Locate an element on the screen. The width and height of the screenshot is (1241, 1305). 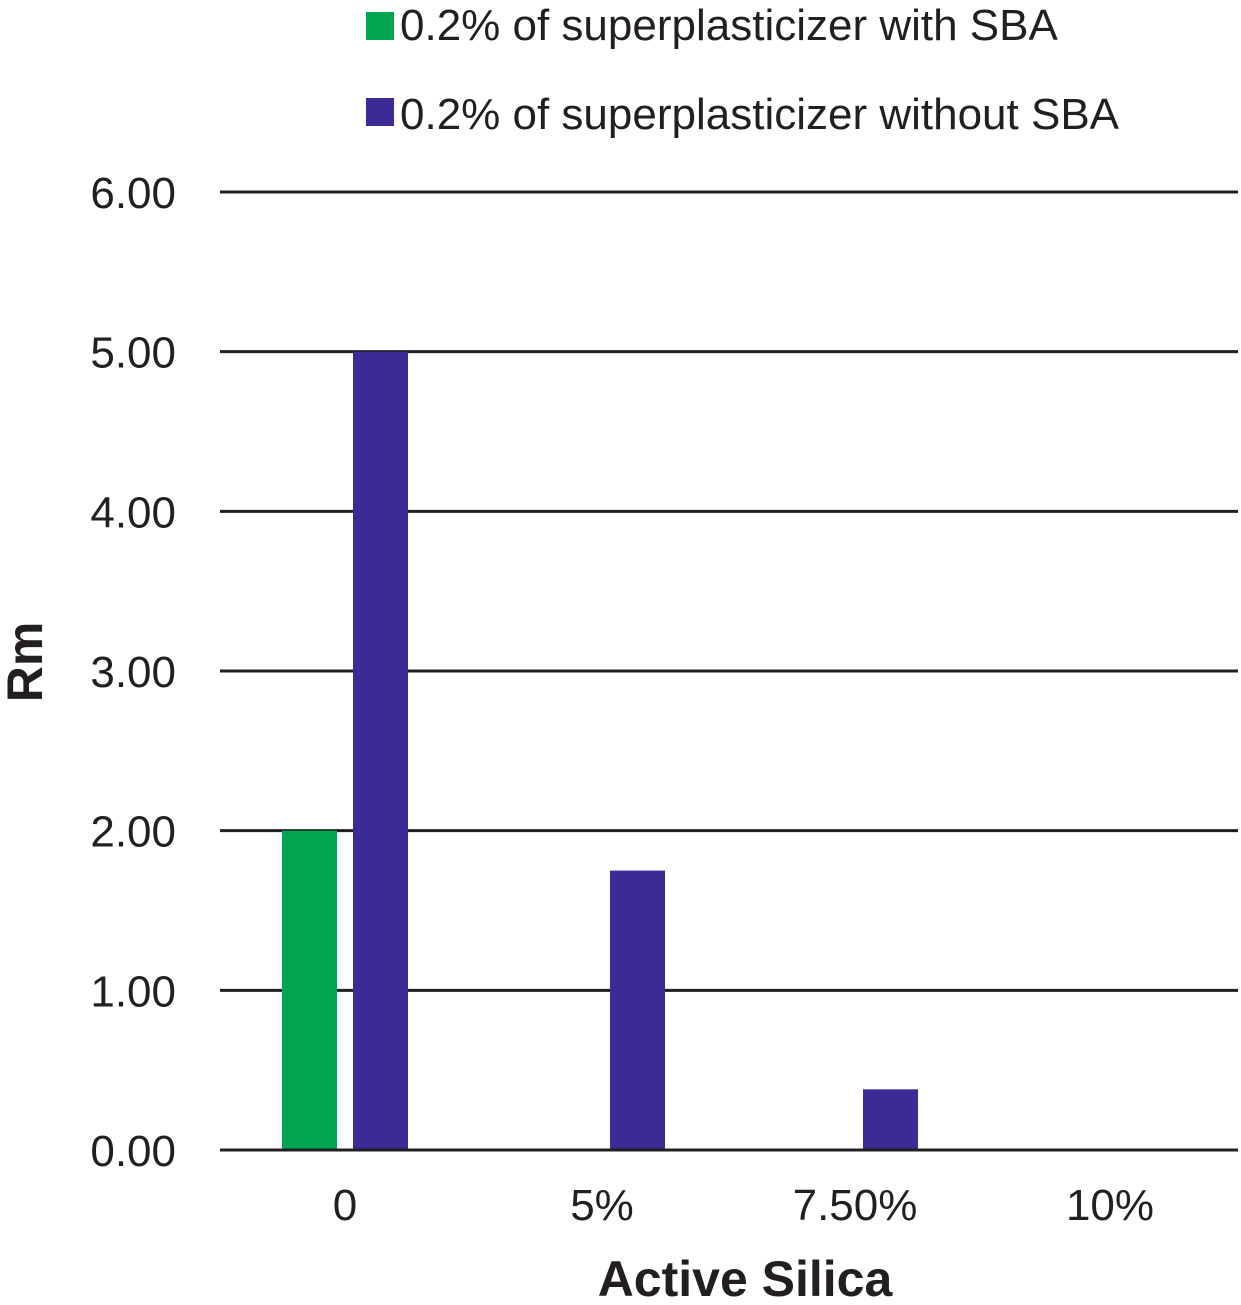
y-tick-label: 5.00 is located at coordinates (133, 353).